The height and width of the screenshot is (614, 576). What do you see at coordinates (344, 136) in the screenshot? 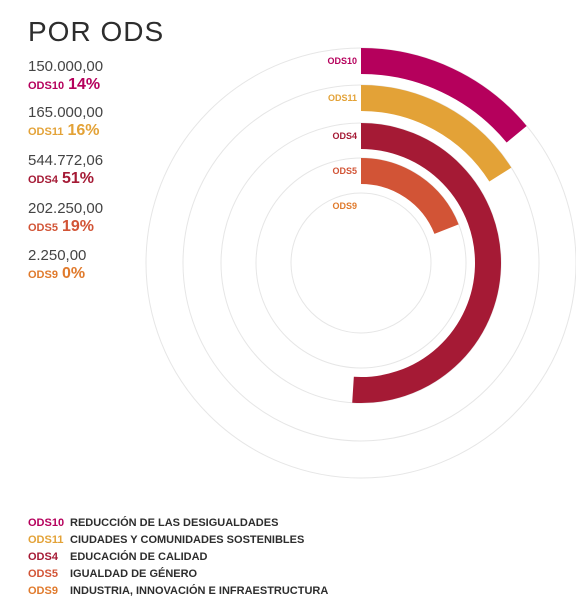
I see `ring-label-ods4: ODS4` at bounding box center [344, 136].